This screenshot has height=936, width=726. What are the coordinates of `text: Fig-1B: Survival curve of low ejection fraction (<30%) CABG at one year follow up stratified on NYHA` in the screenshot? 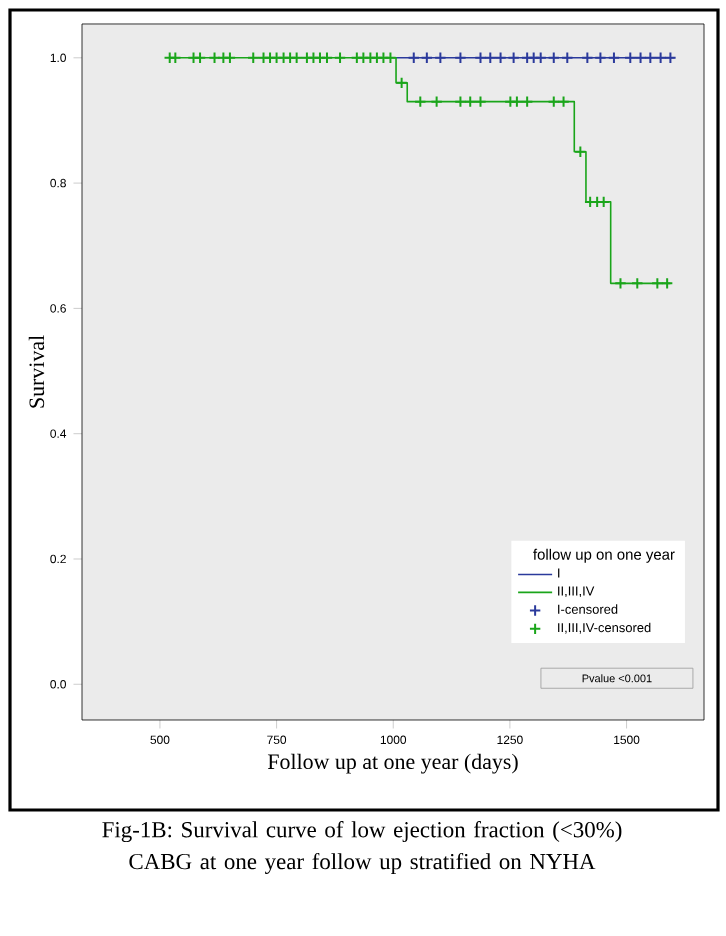 It's located at (362, 847).